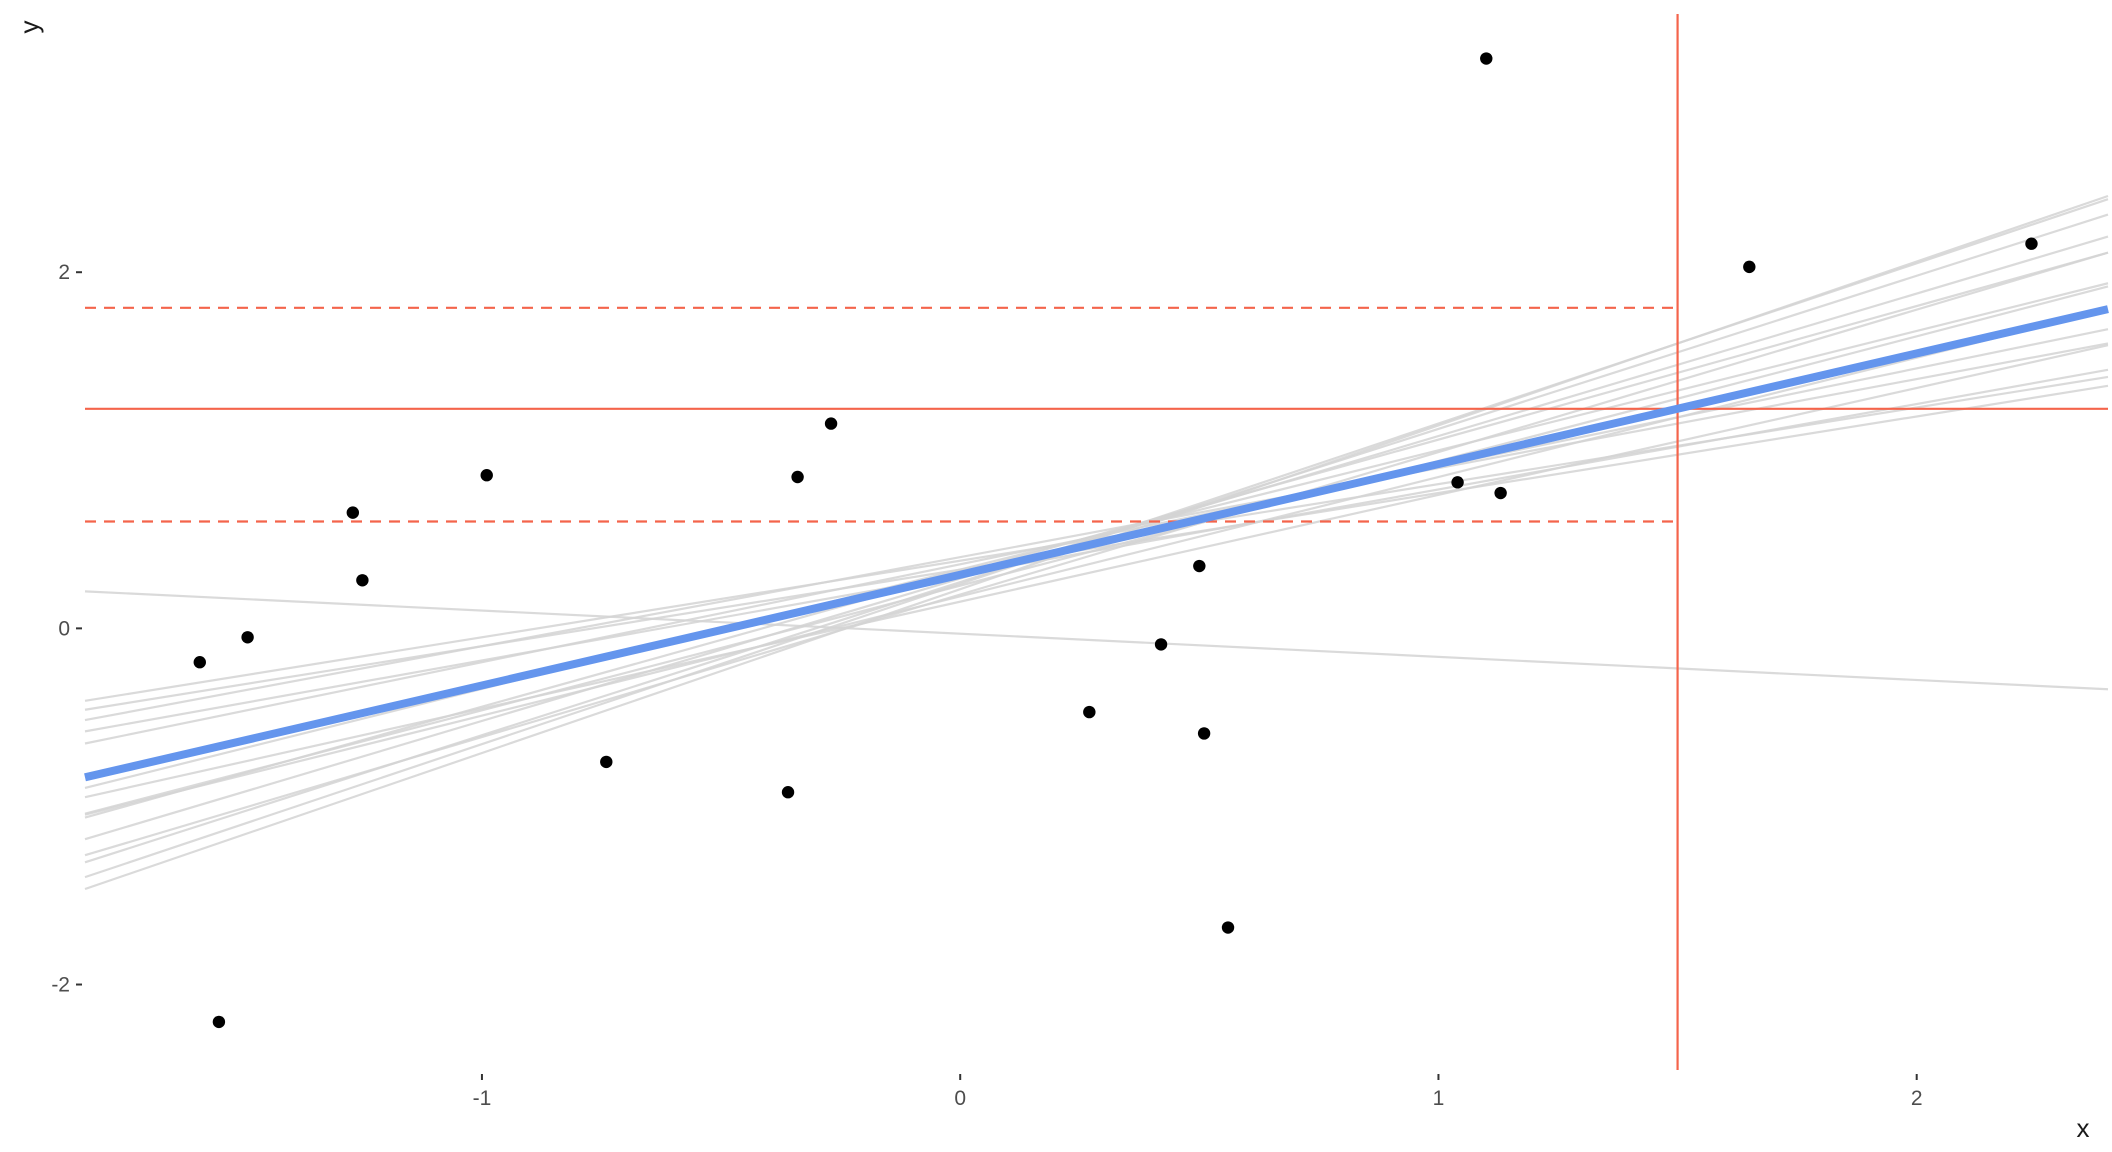 Image resolution: width=2112 pixels, height=1152 pixels. I want to click on sample-line, so click(1096, 640).